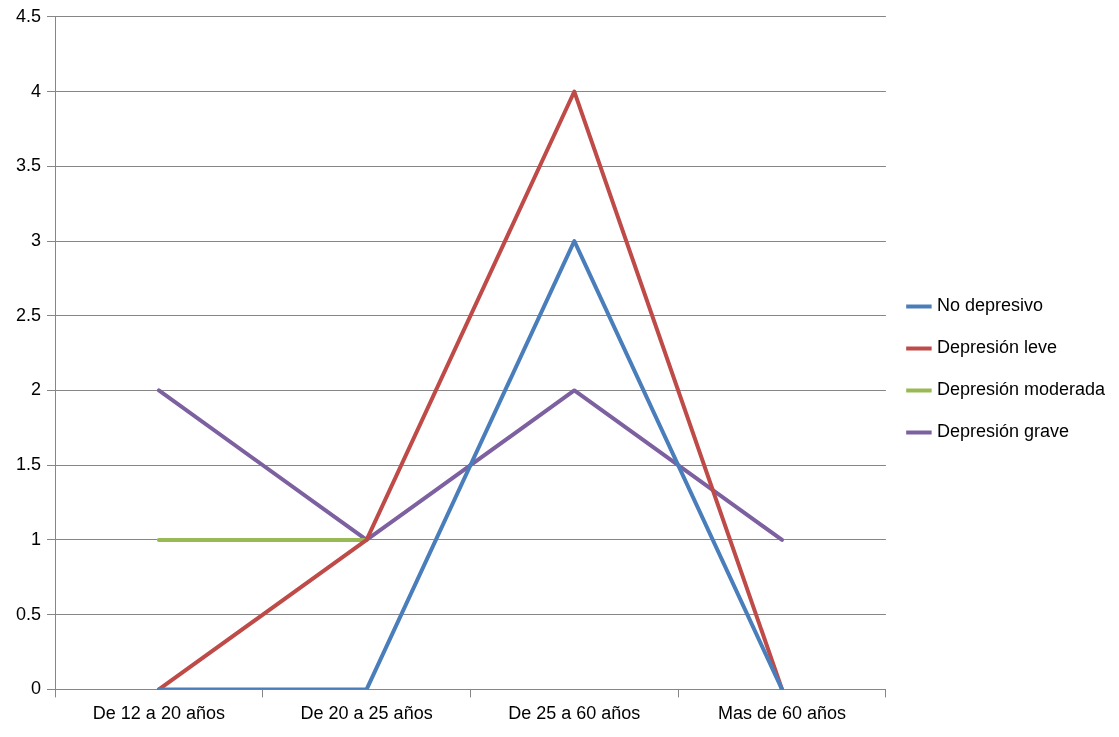  I want to click on y-tick-label: 3.5, so click(28, 165).